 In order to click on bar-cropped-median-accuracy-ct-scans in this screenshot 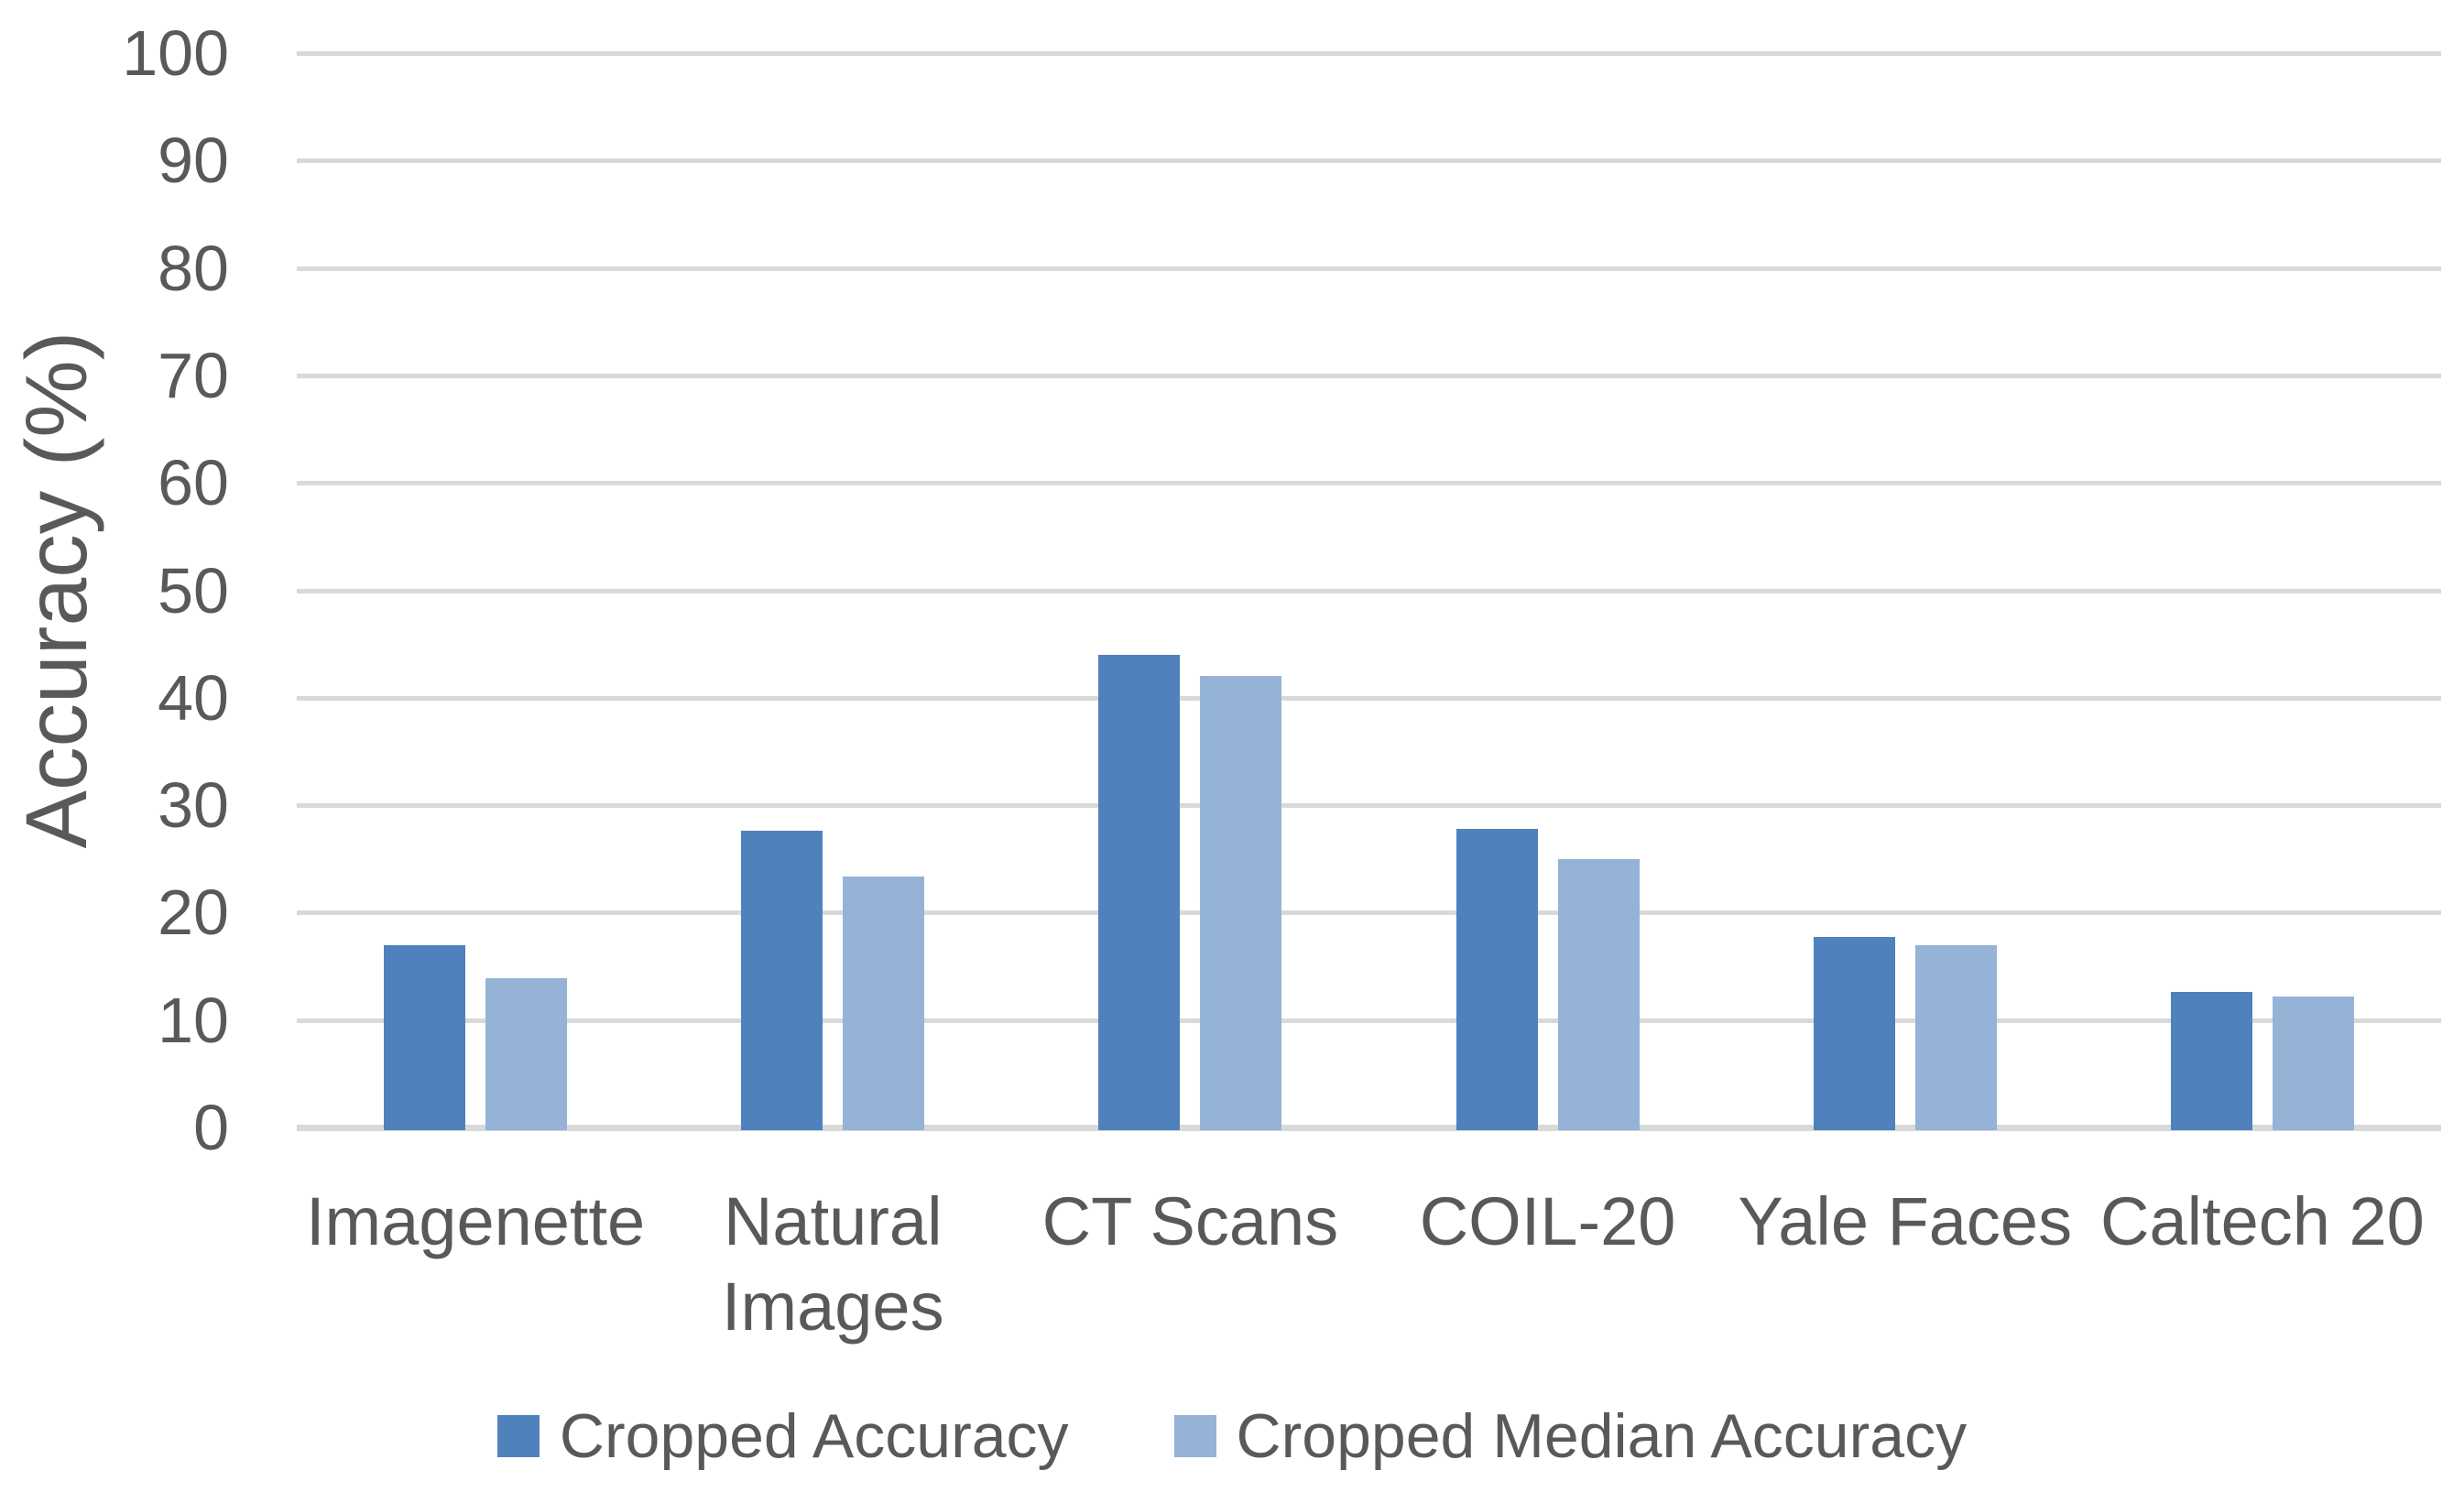, I will do `click(1241, 903)`.